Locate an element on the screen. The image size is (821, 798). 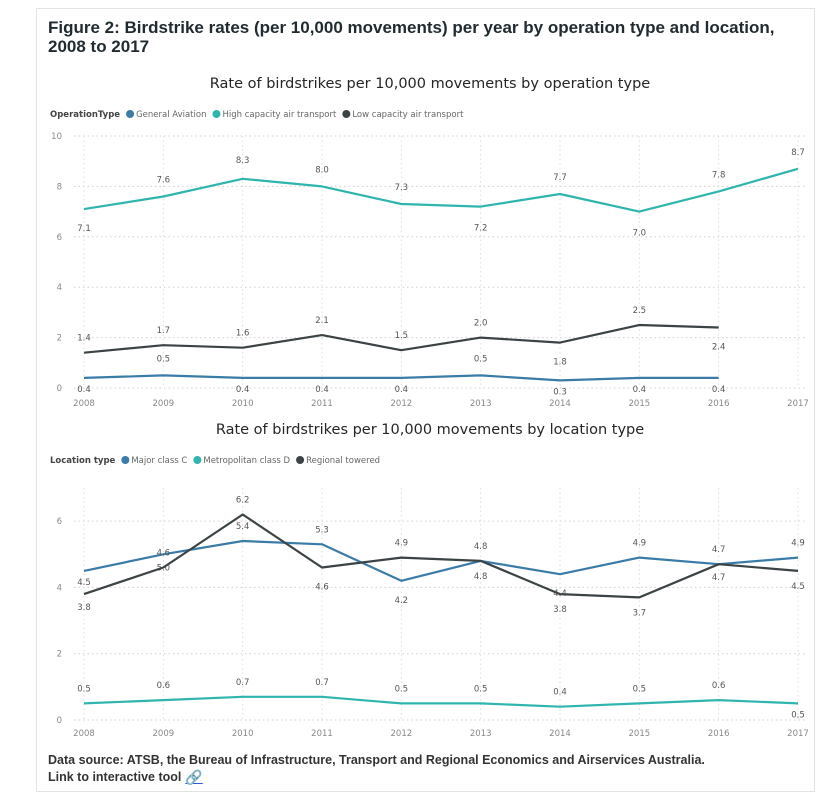
data-label: 2.1 is located at coordinates (322, 321).